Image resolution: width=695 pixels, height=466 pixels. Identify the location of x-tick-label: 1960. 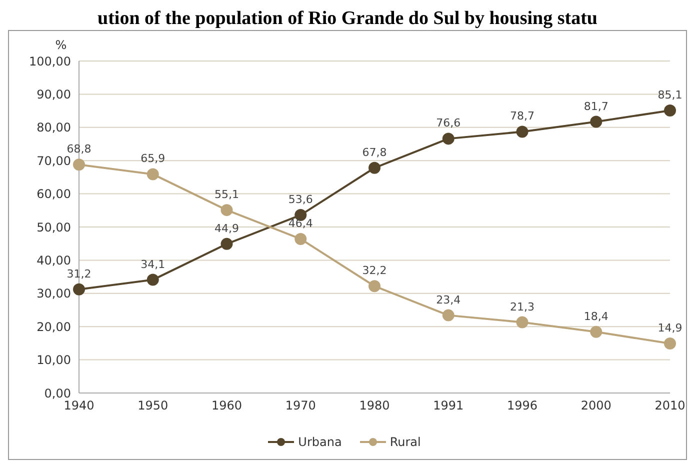
(226, 405).